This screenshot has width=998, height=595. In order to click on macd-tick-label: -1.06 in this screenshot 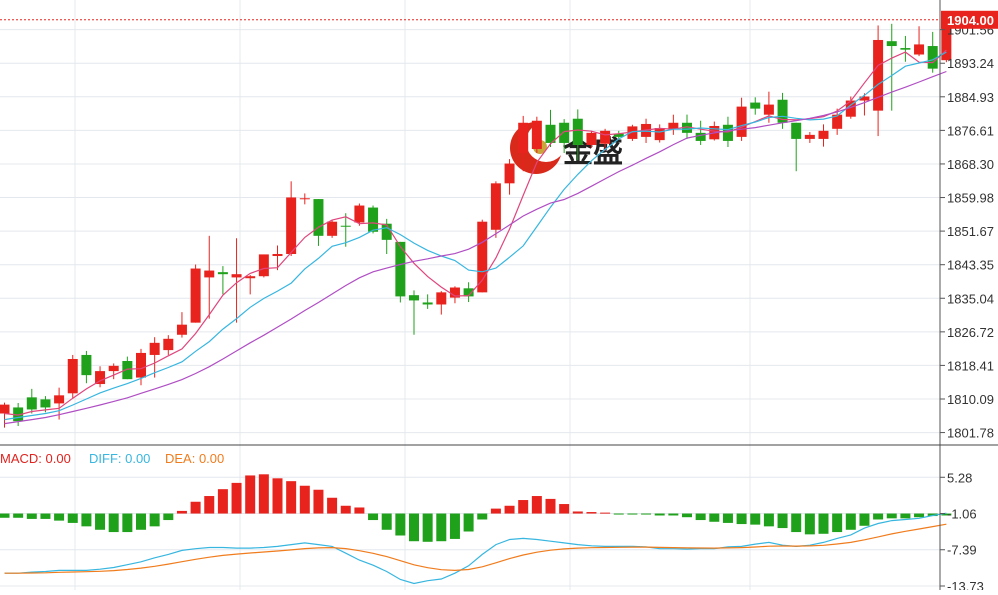, I will do `click(962, 514)`.